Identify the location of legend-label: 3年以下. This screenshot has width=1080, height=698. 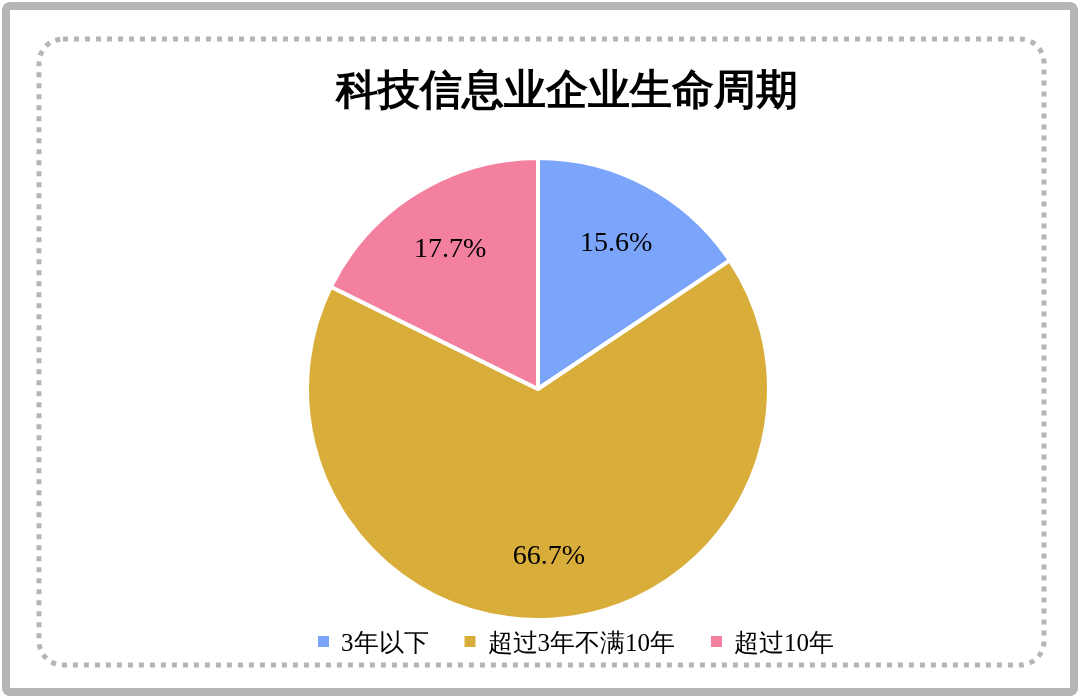
(385, 642).